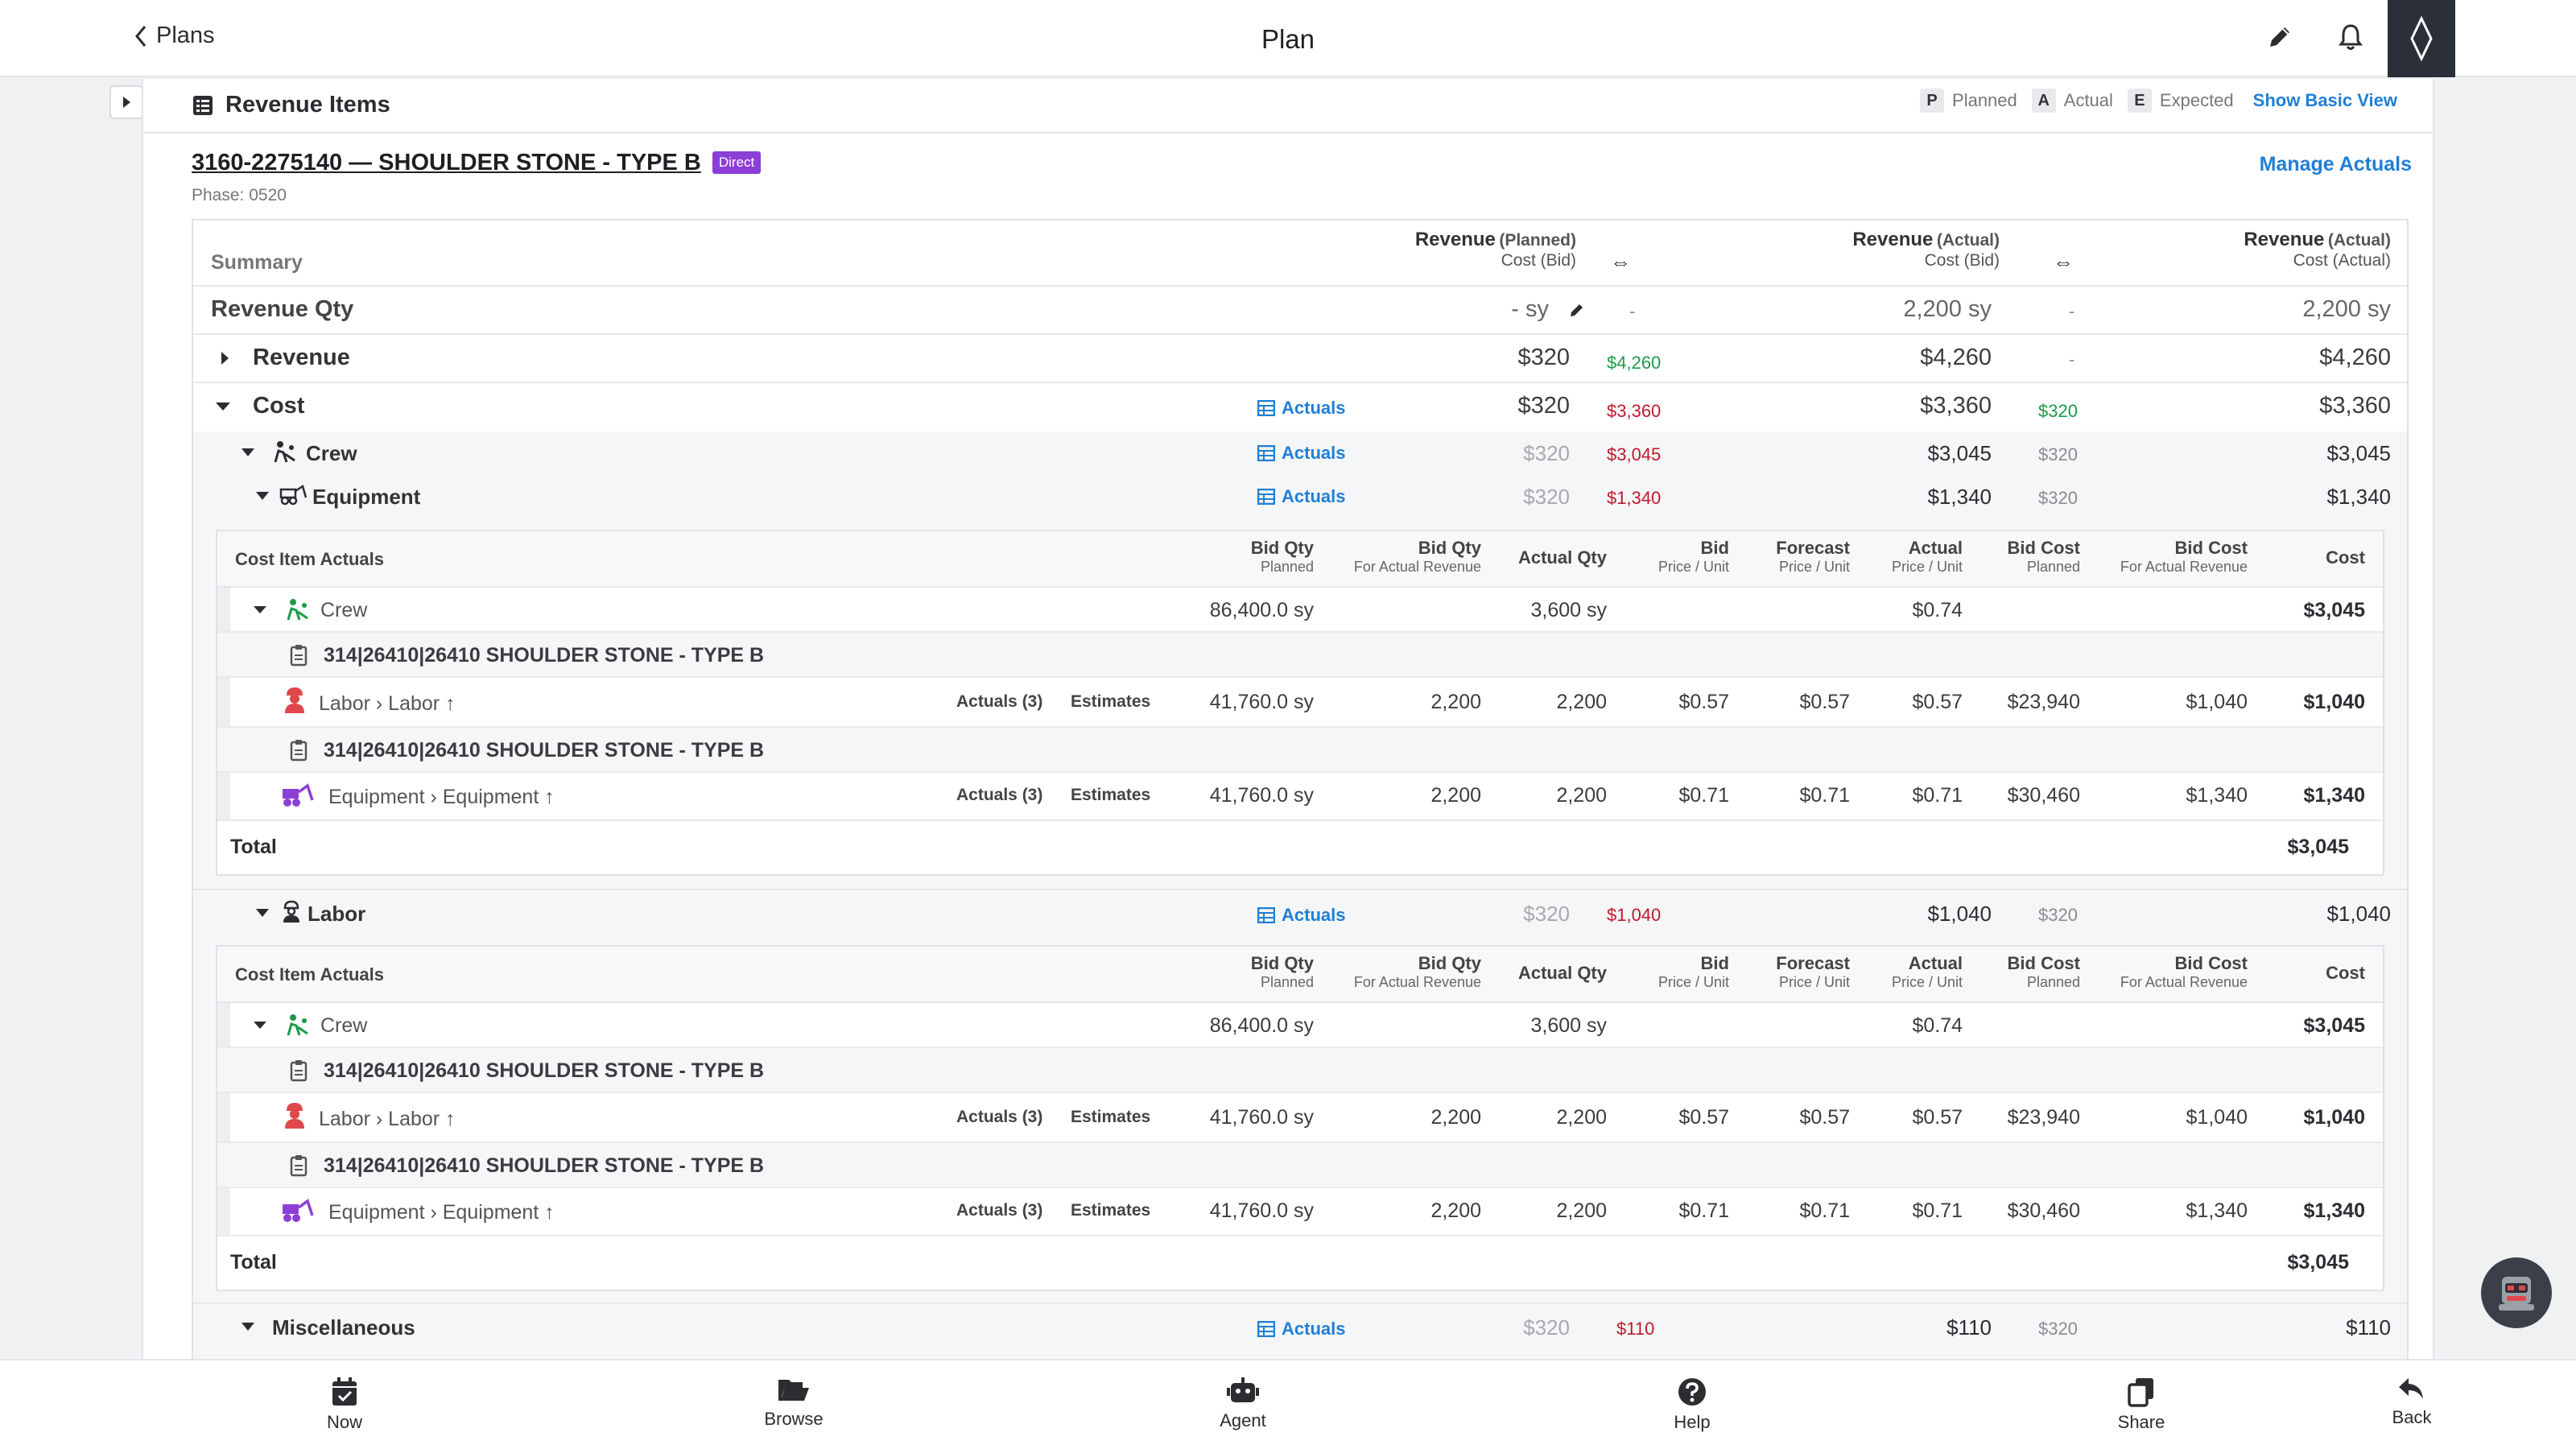 The width and height of the screenshot is (2576, 1449). Describe the element at coordinates (2335, 164) in the screenshot. I see `manage-actuals-button: Manage Actuals` at that location.